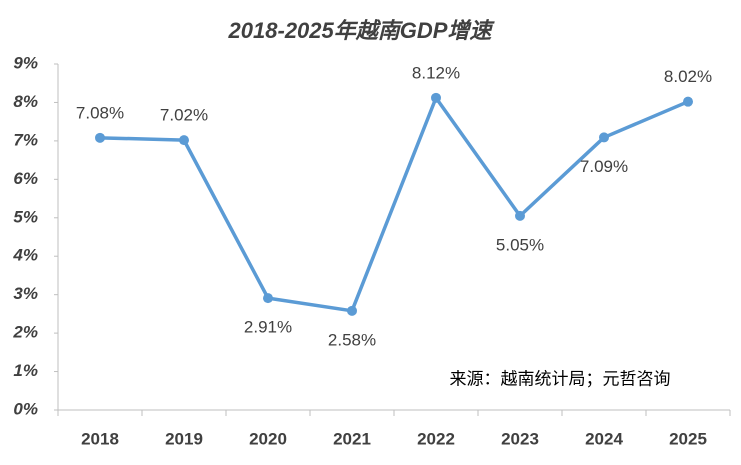 This screenshot has width=741, height=465. Describe the element at coordinates (268, 438) in the screenshot. I see `x-tick-label: 2020` at that location.